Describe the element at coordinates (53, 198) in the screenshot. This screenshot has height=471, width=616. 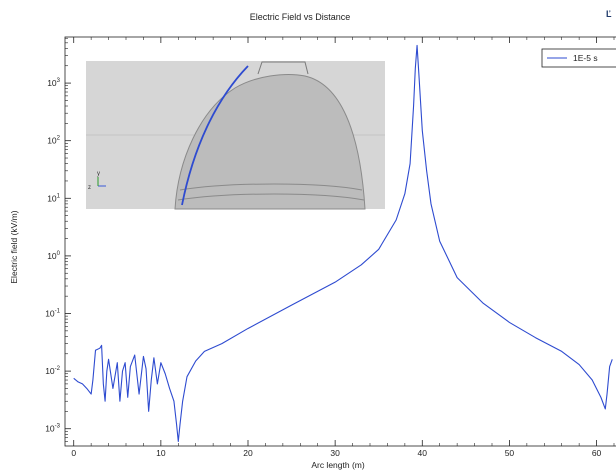
I see `y-tick-label: 10¹` at that location.